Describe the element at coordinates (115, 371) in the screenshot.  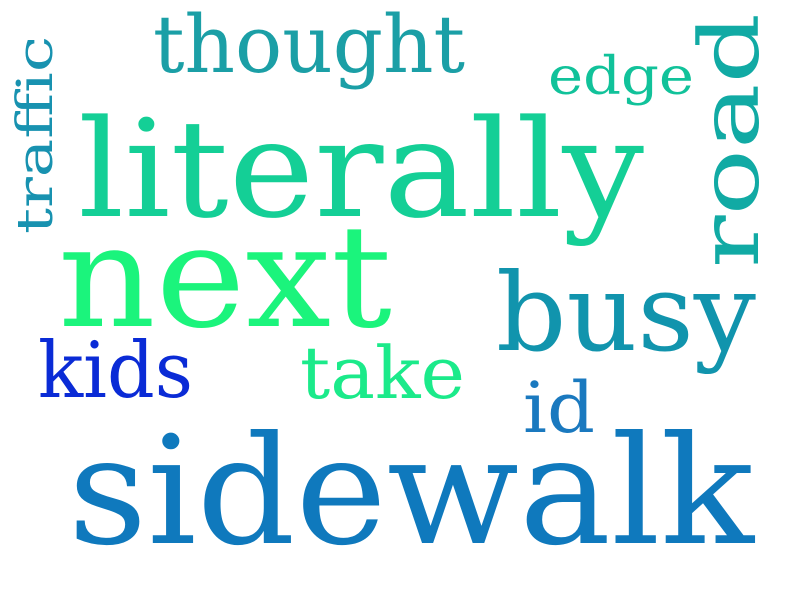
I see `word-kids: kids` at that location.